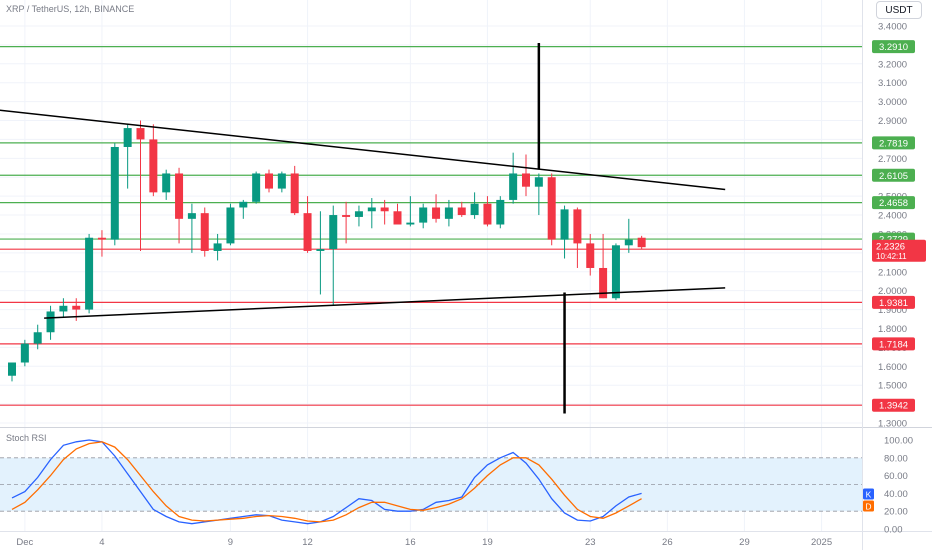  Describe the element at coordinates (896, 512) in the screenshot. I see `stoch-tick-label: 20.00` at that location.